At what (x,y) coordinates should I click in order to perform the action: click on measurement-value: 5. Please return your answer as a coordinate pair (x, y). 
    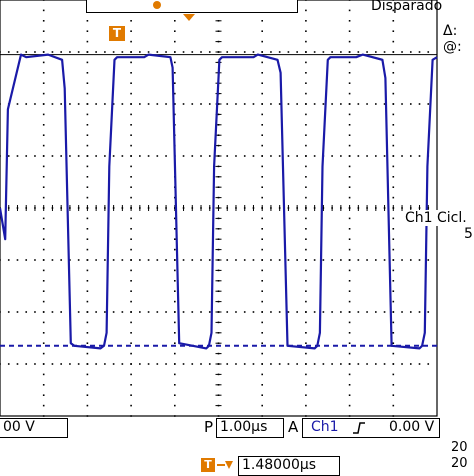
    Looking at the image, I should click on (468, 234).